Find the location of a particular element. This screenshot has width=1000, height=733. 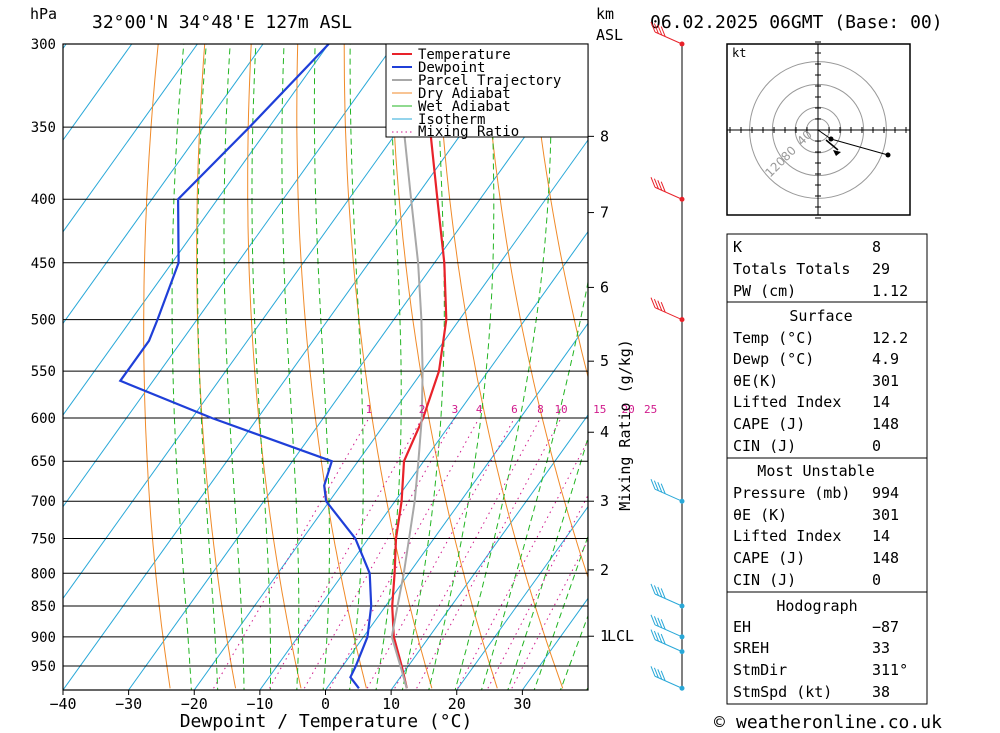

legend-label-parcel: Parcel Trajectory is located at coordinates (489, 81).